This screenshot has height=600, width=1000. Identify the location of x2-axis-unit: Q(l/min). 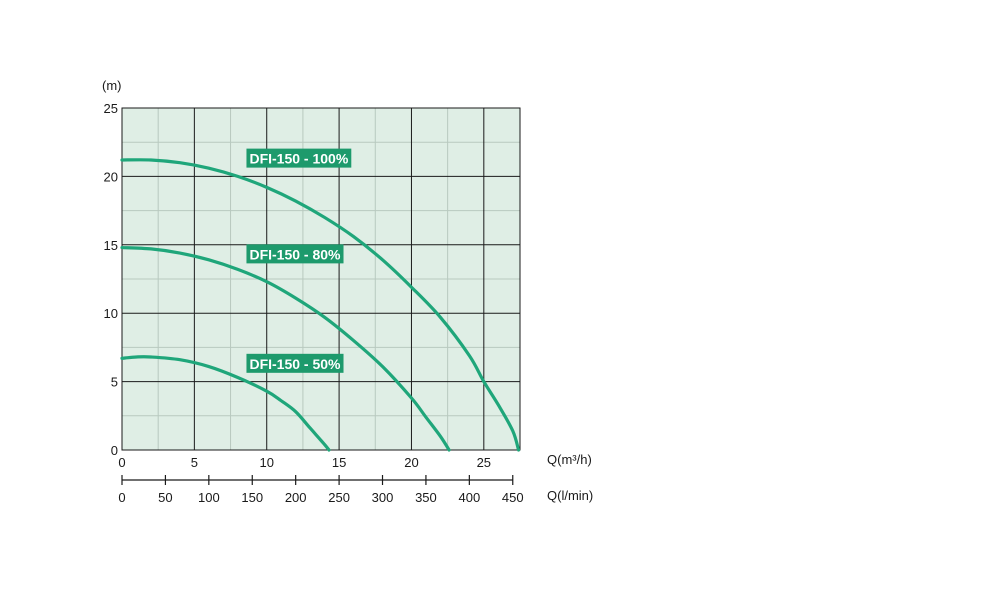
(570, 495).